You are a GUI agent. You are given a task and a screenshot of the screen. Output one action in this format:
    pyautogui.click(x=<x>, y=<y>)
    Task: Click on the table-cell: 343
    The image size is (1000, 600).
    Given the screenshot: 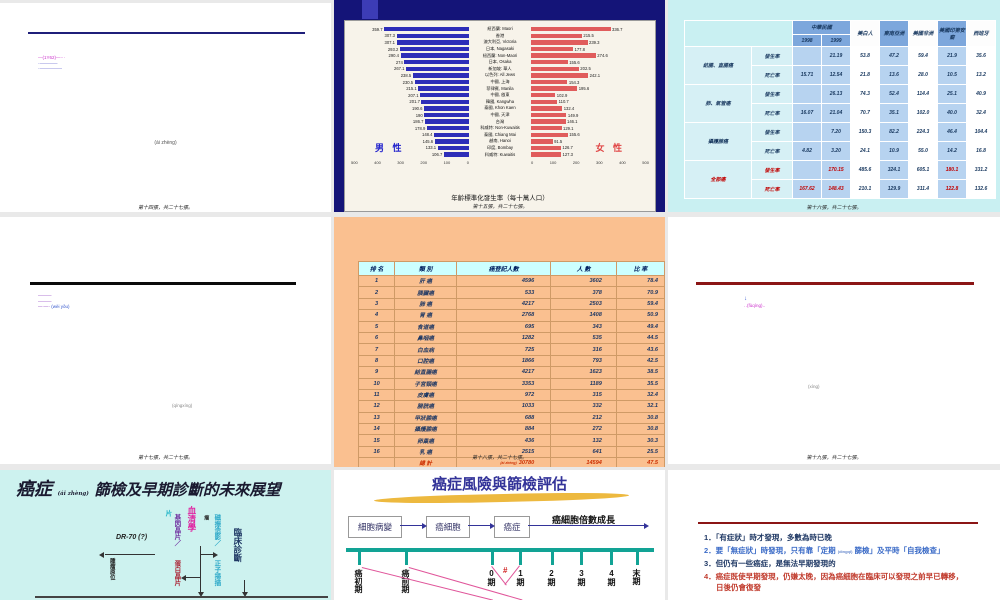 What is the action you would take?
    pyautogui.click(x=583, y=326)
    